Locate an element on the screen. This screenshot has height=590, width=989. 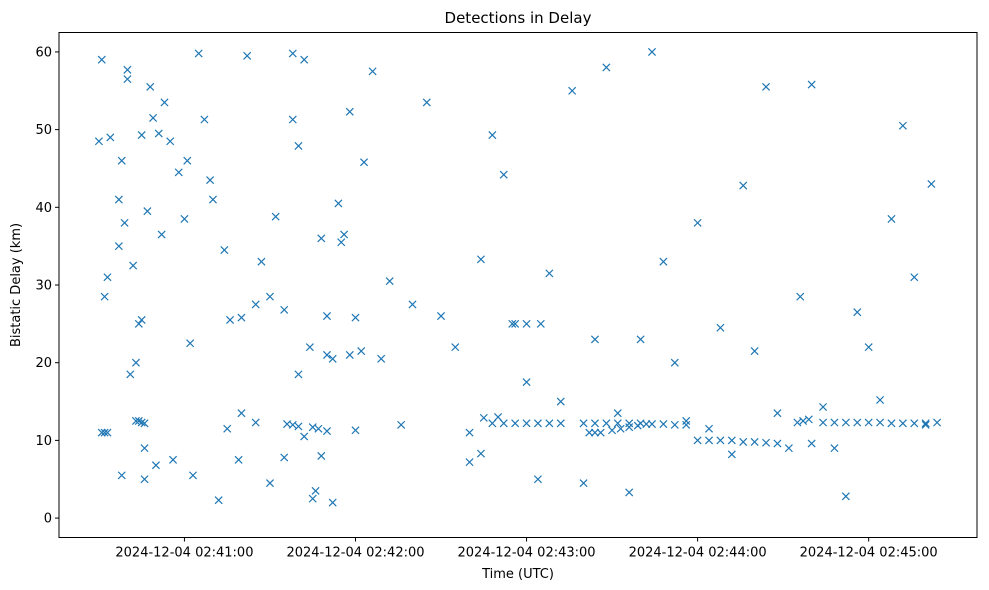
x-tick-label: 2024-12-04 02:43:00 is located at coordinates (527, 553).